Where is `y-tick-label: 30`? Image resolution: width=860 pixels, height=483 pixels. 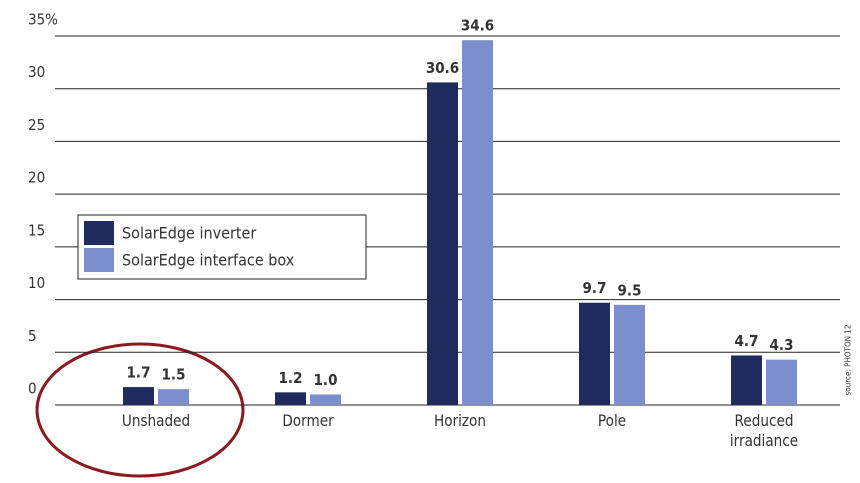
y-tick-label: 30 is located at coordinates (36, 72).